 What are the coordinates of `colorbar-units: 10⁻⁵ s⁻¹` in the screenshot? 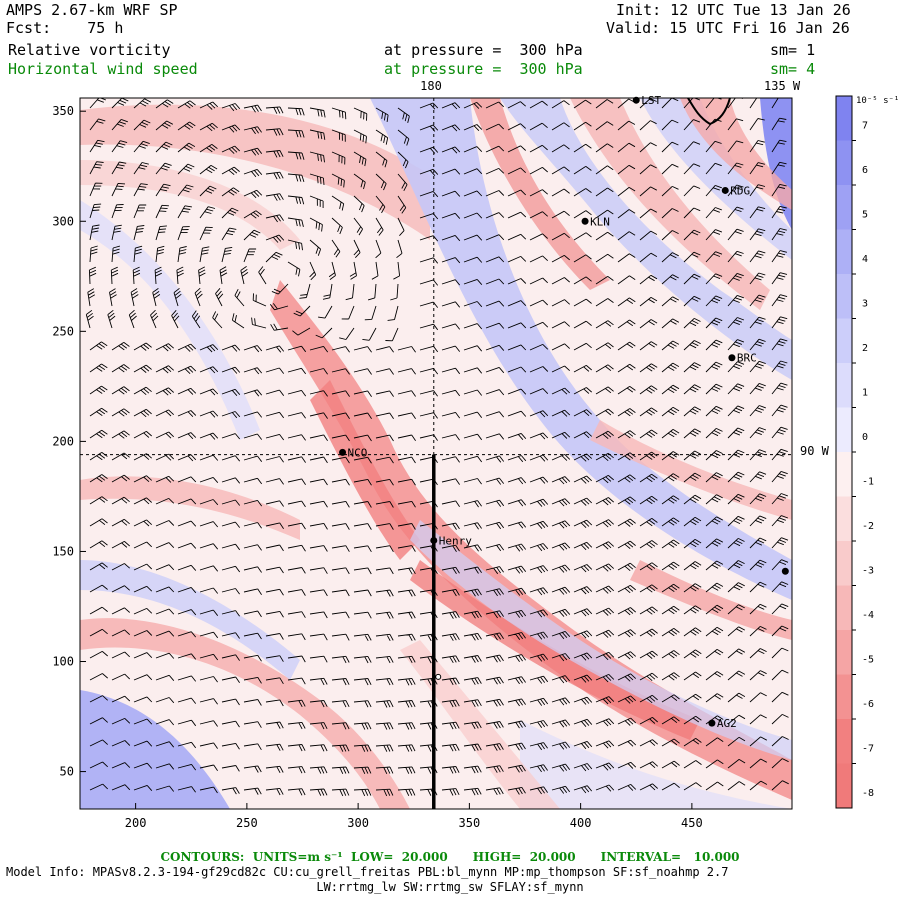 It's located at (877, 101).